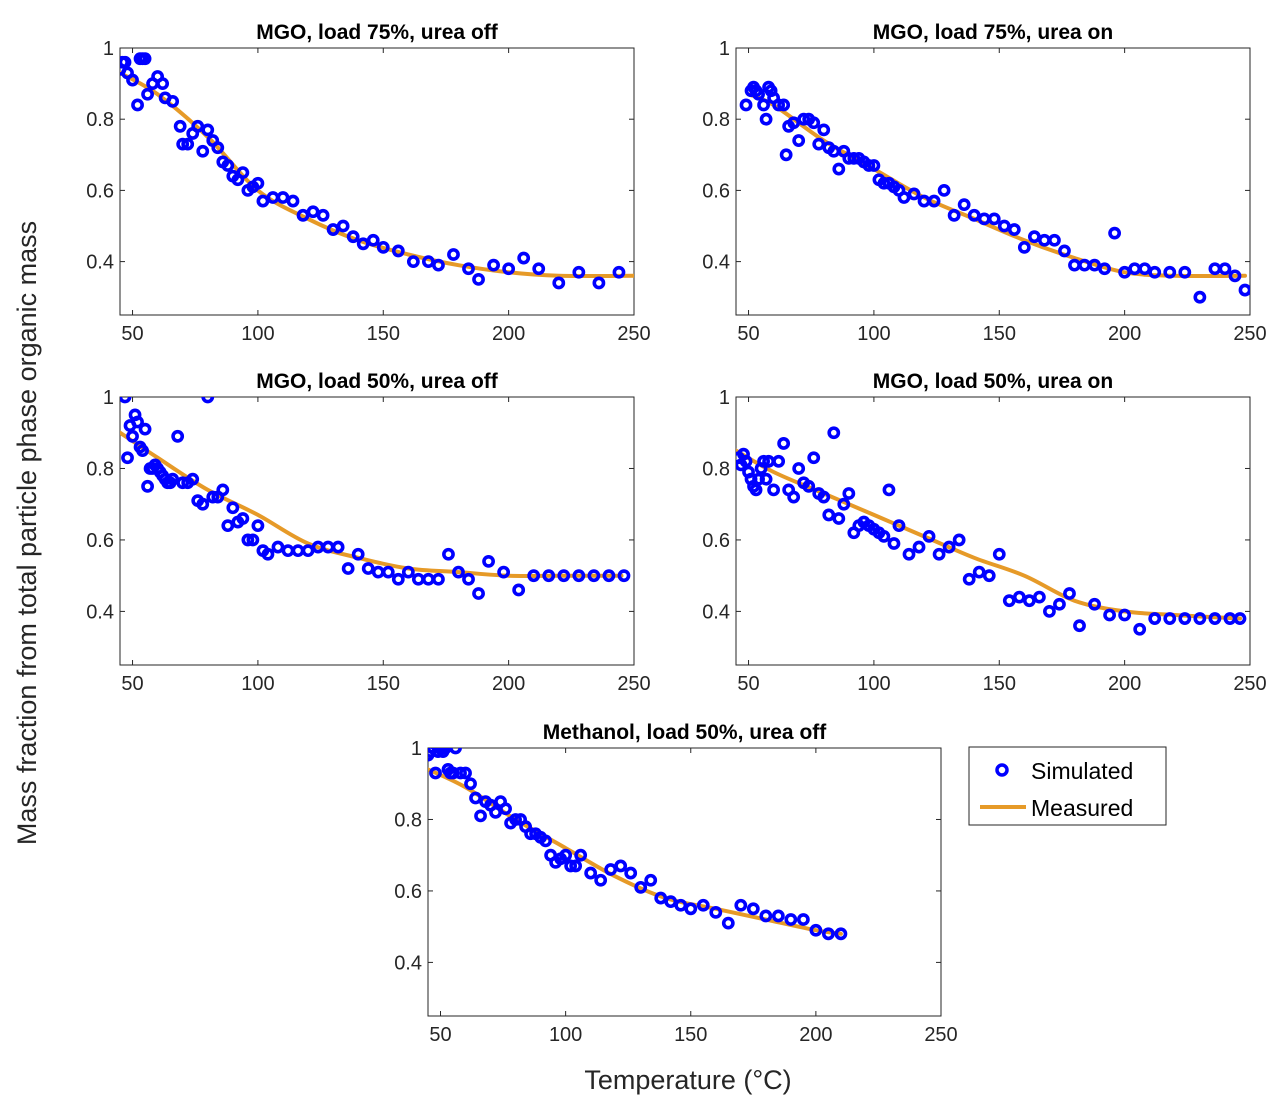 This screenshot has width=1266, height=1100. What do you see at coordinates (108, 49) in the screenshot?
I see `y-tick-label: 1` at bounding box center [108, 49].